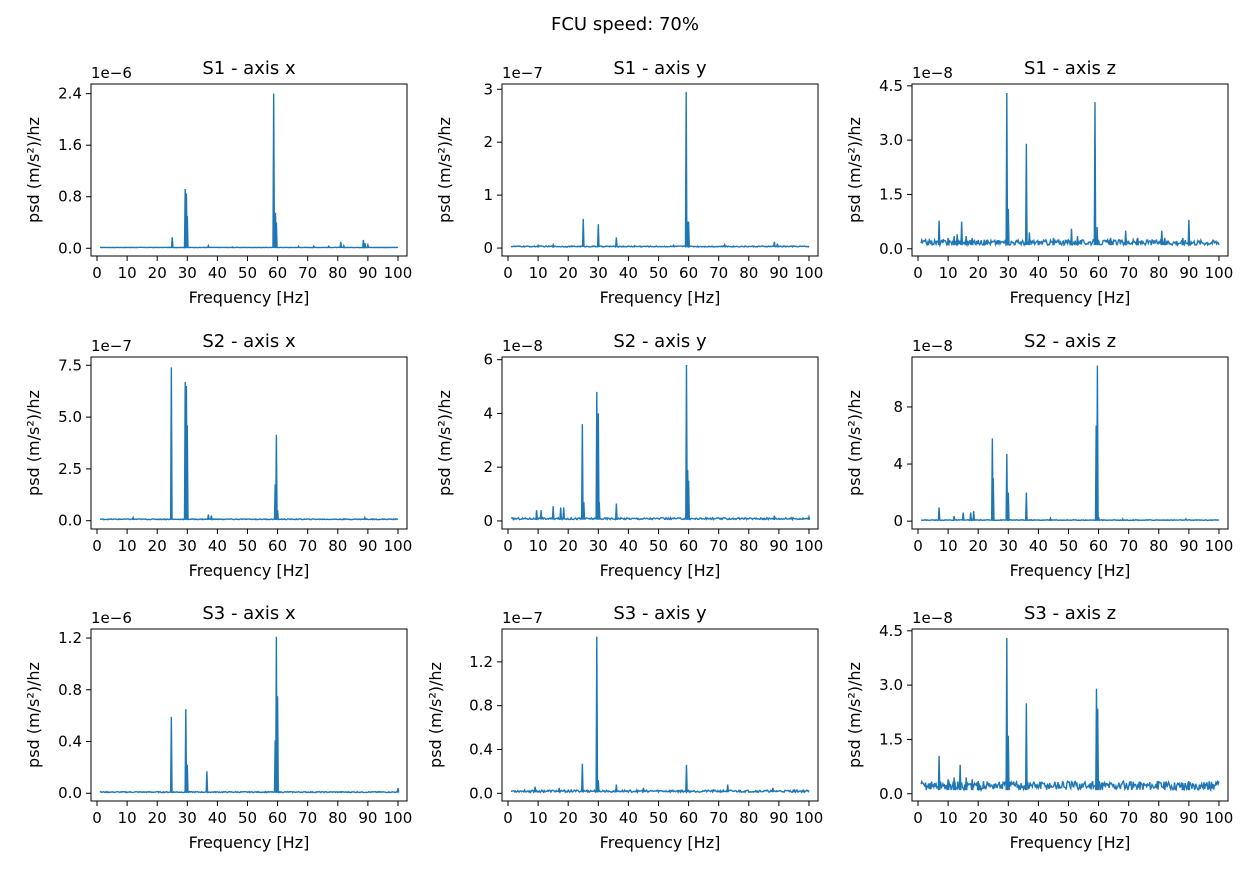 Image resolution: width=1250 pixels, height=875 pixels. What do you see at coordinates (688, 818) in the screenshot?
I see `x-tick-label: 60` at bounding box center [688, 818].